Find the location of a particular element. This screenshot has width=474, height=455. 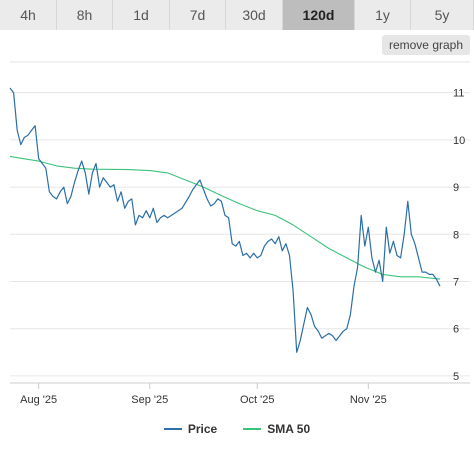

y-tick-label: 11 is located at coordinates (458, 94).